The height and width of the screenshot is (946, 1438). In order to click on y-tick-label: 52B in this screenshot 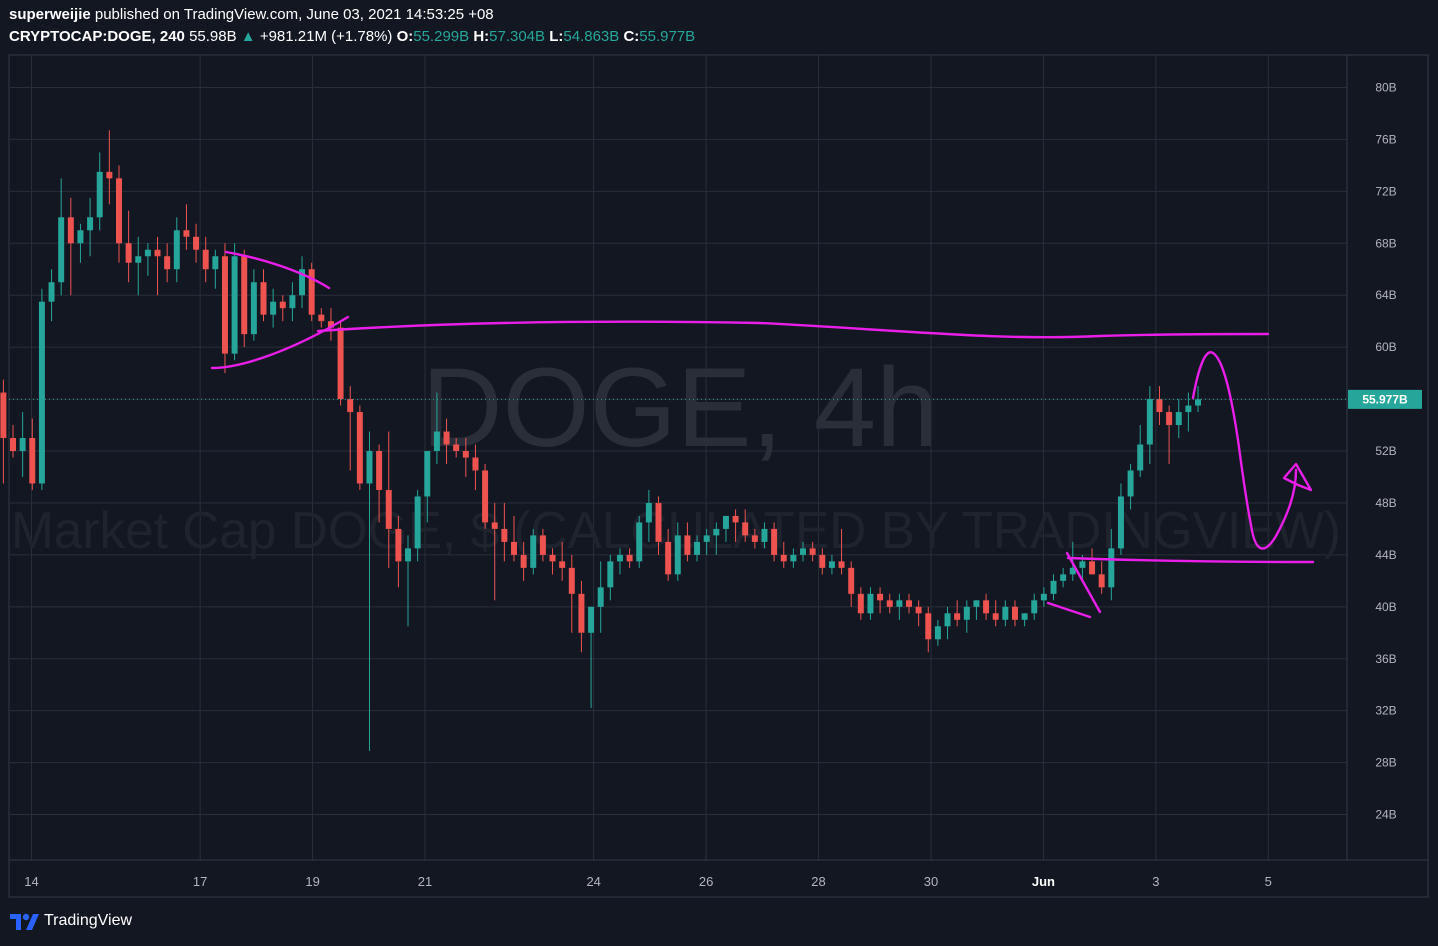, I will do `click(1385, 451)`.